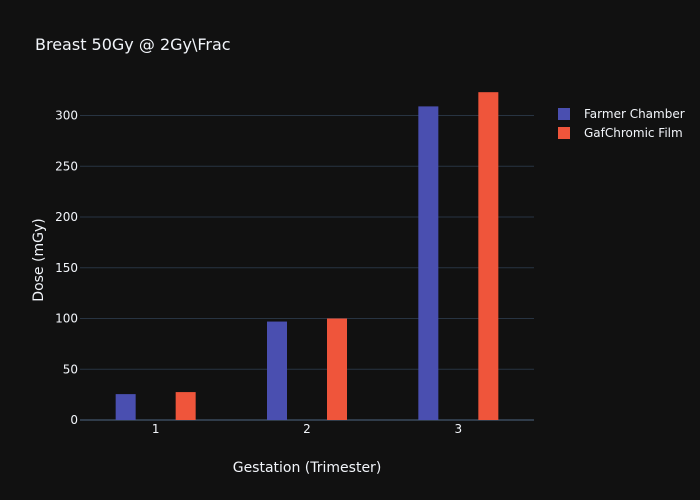 This screenshot has width=700, height=500. I want to click on legend: Farmer Chamber GafChromic Film, so click(621, 123).